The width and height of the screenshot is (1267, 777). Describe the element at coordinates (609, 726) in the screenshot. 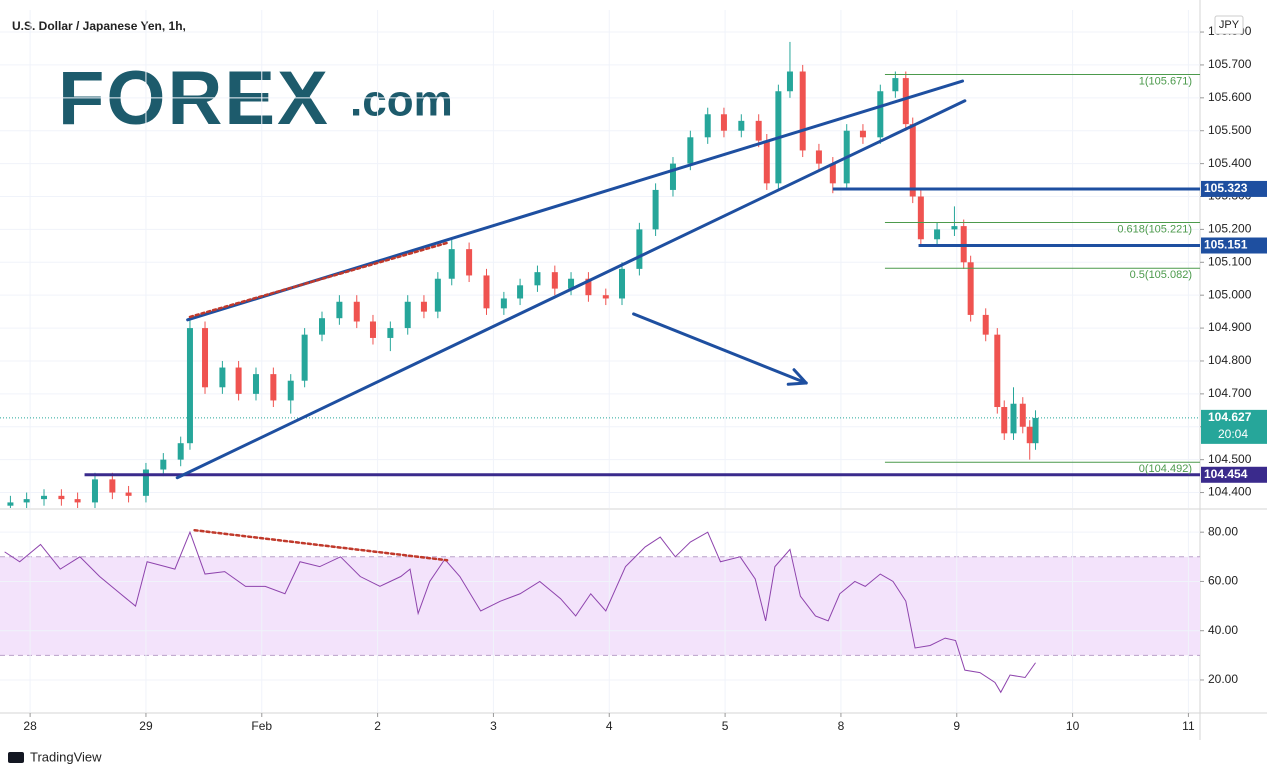

I see `x-tick-label: 4` at that location.